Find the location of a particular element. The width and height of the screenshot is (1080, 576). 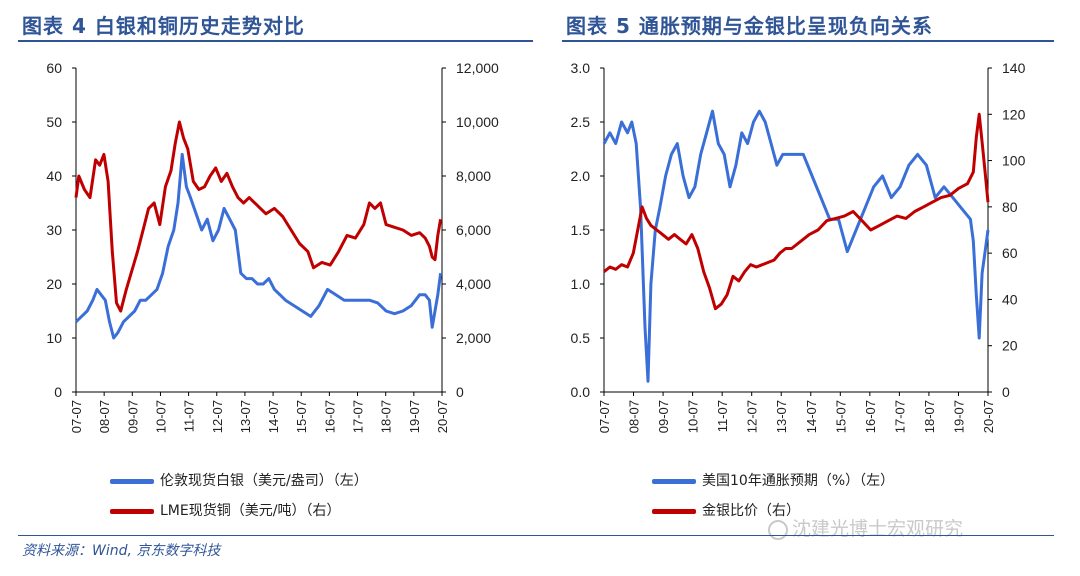

y-left-tick-label: 10 is located at coordinates (54, 338).